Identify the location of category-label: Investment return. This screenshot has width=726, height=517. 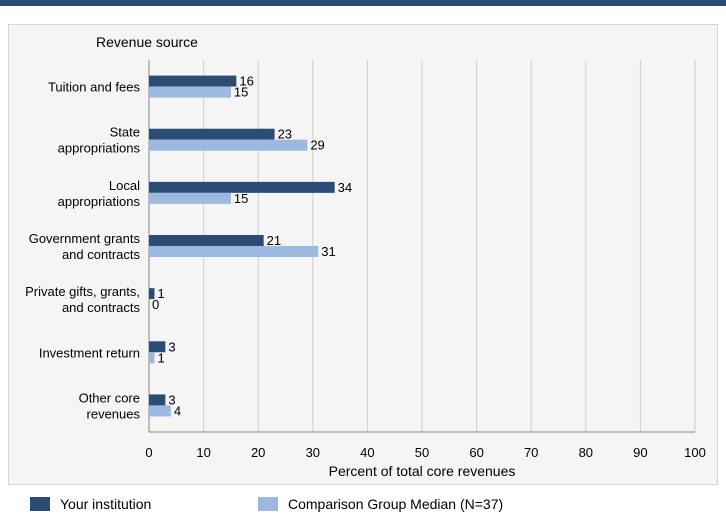
(89, 352).